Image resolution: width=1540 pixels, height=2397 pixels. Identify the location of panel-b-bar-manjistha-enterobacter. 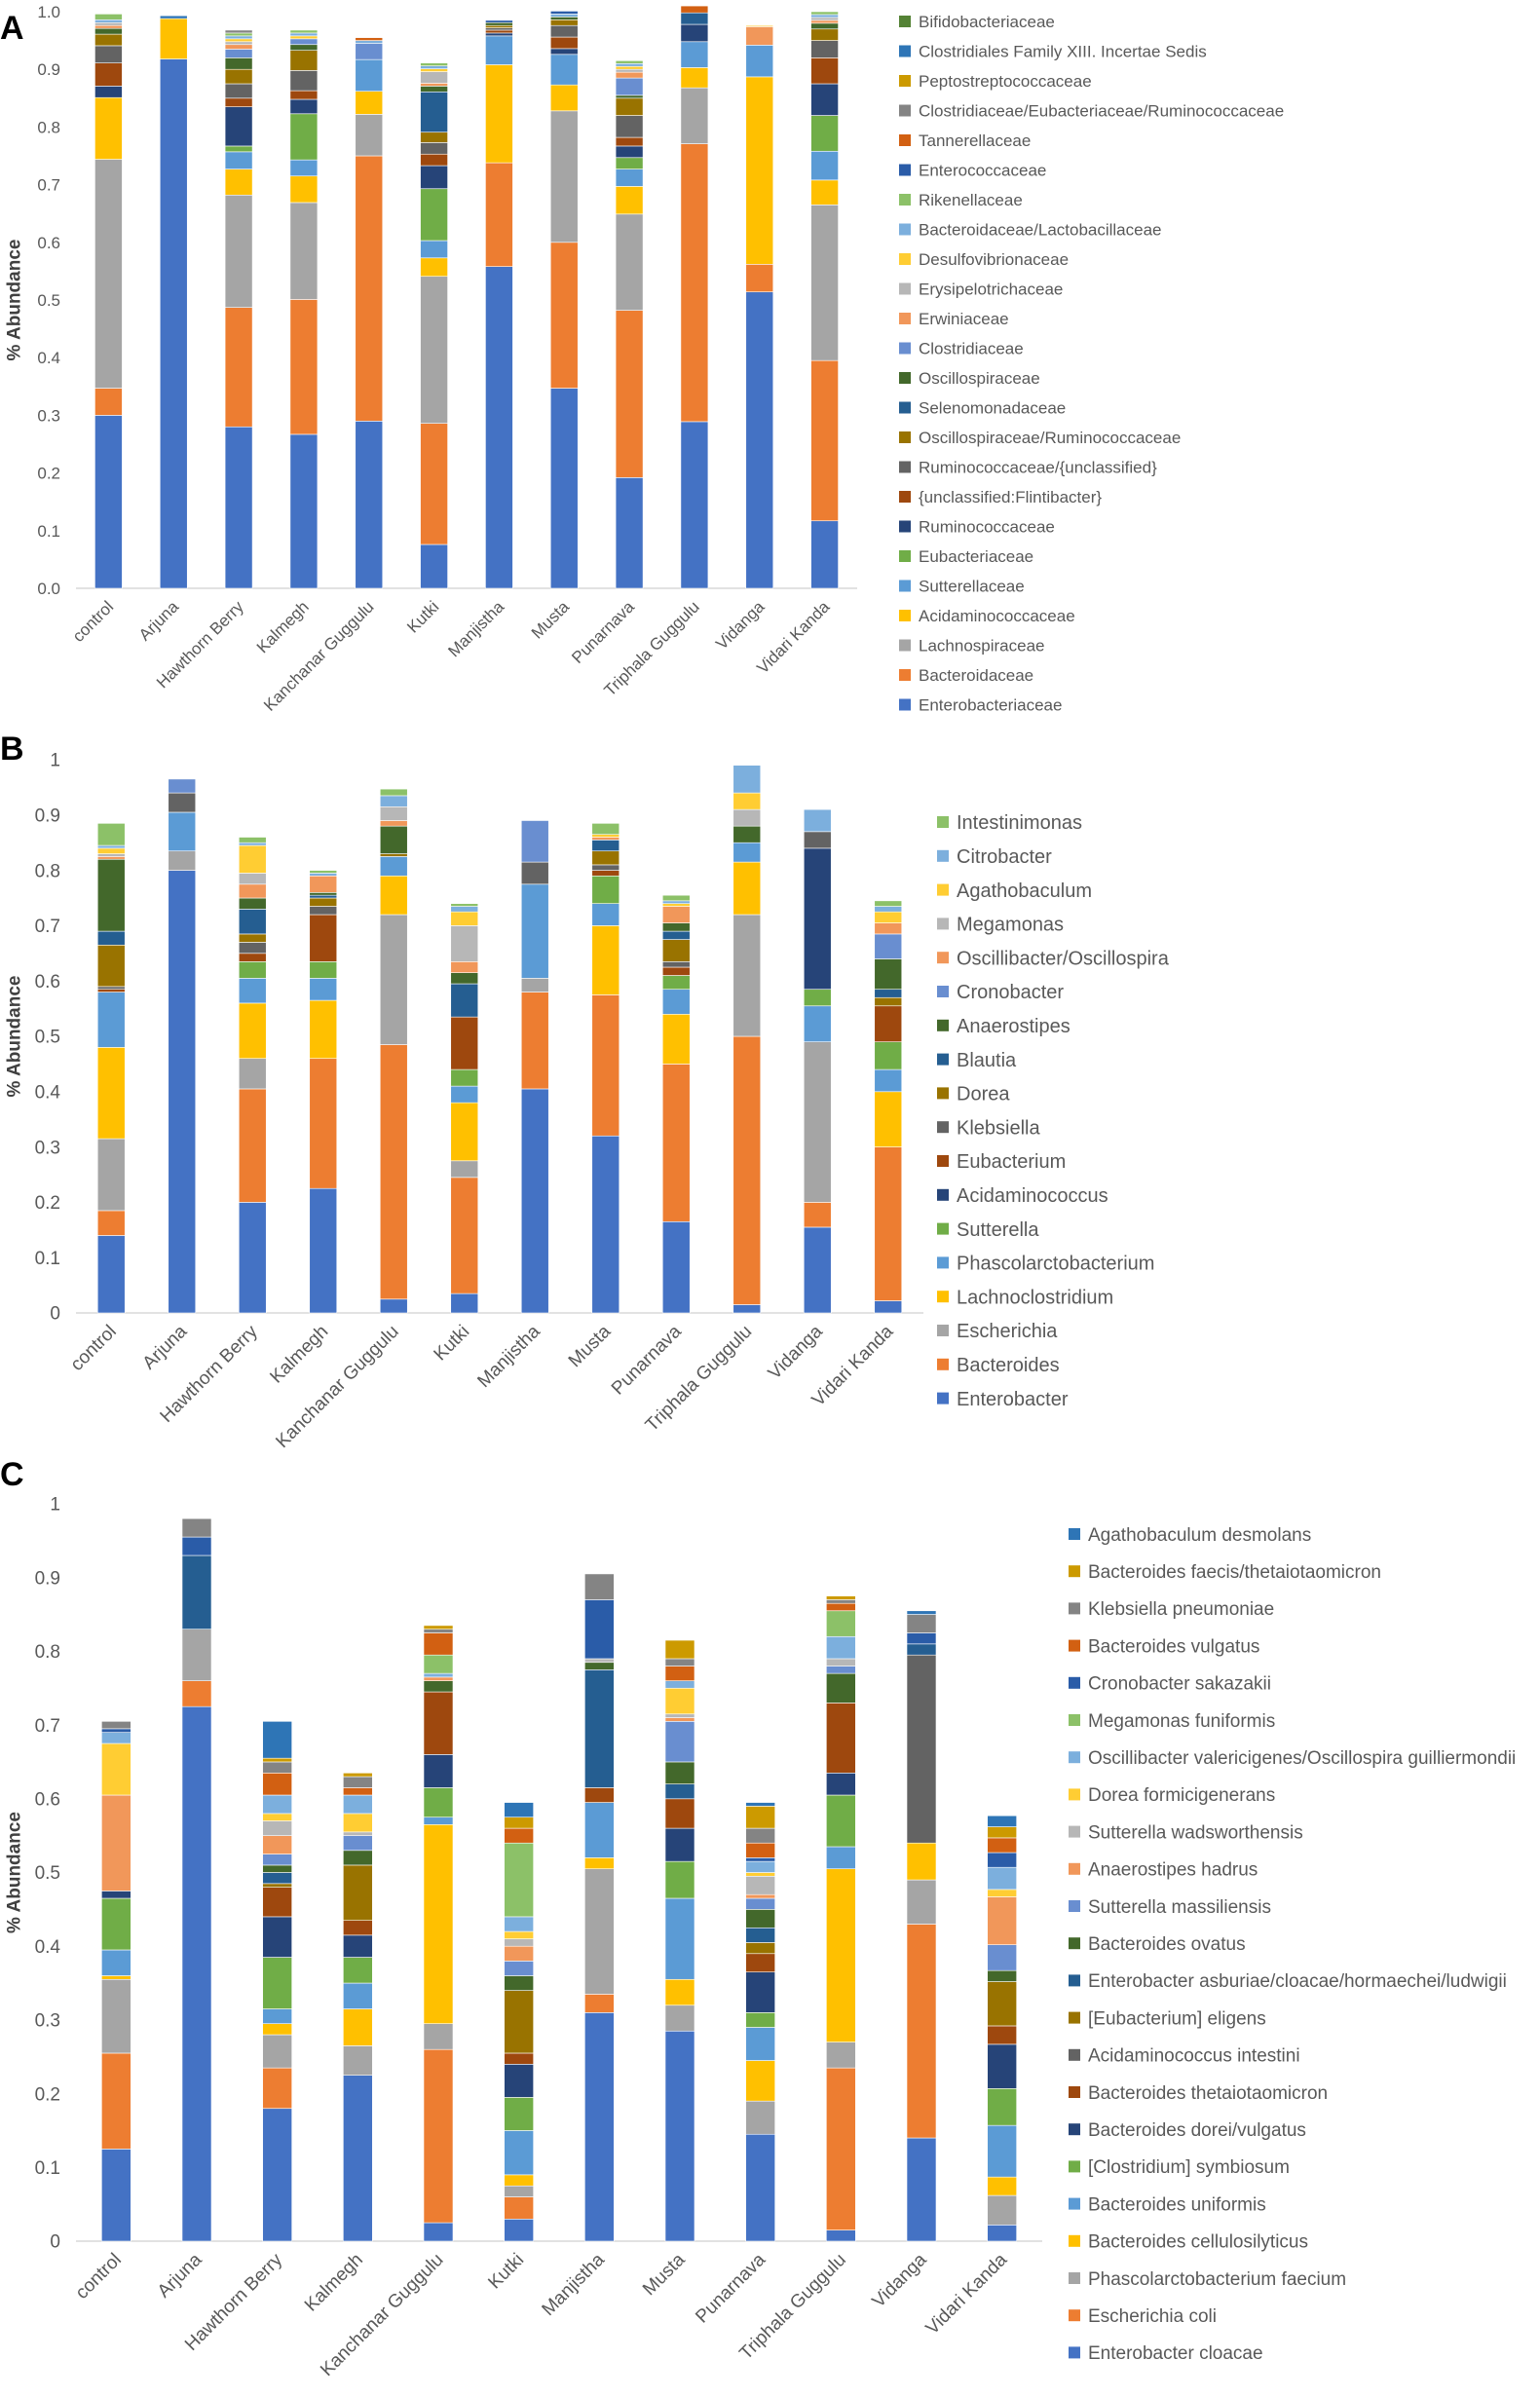
(534, 1201).